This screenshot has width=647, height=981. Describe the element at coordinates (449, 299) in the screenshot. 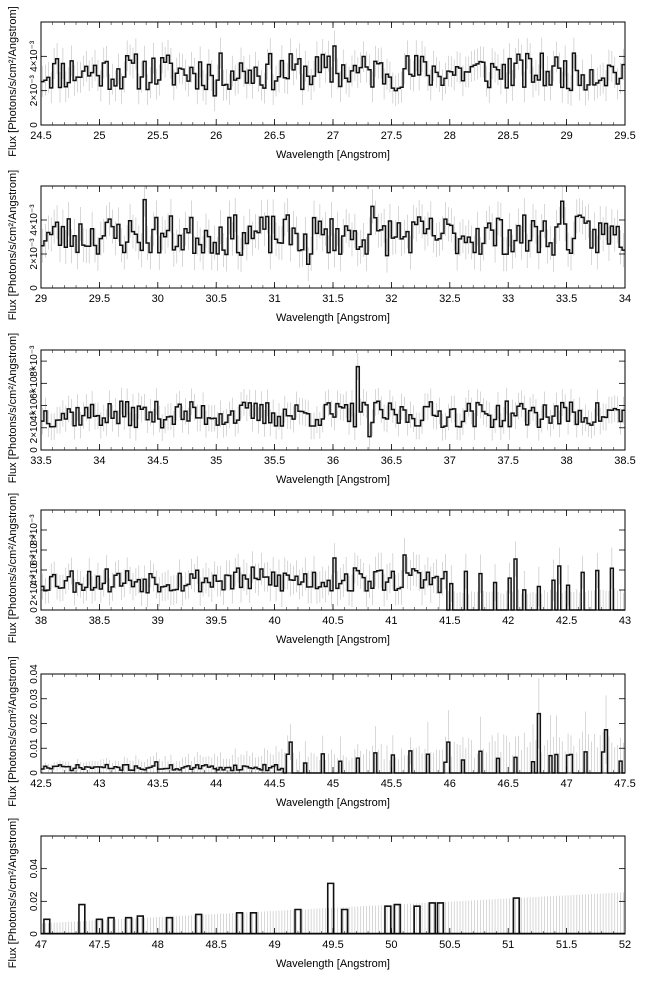

I see `x-tick-label: 32.5` at that location.